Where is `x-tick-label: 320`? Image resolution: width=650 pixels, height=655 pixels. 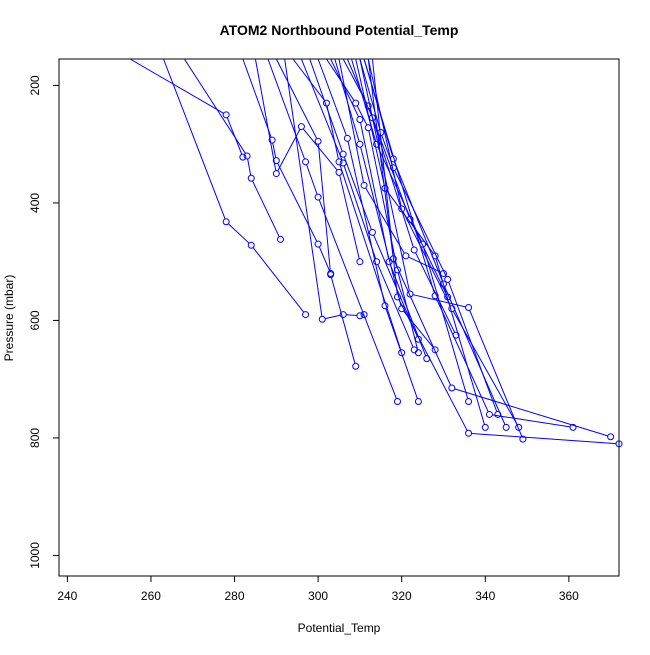
x-tick-label: 320 is located at coordinates (402, 596).